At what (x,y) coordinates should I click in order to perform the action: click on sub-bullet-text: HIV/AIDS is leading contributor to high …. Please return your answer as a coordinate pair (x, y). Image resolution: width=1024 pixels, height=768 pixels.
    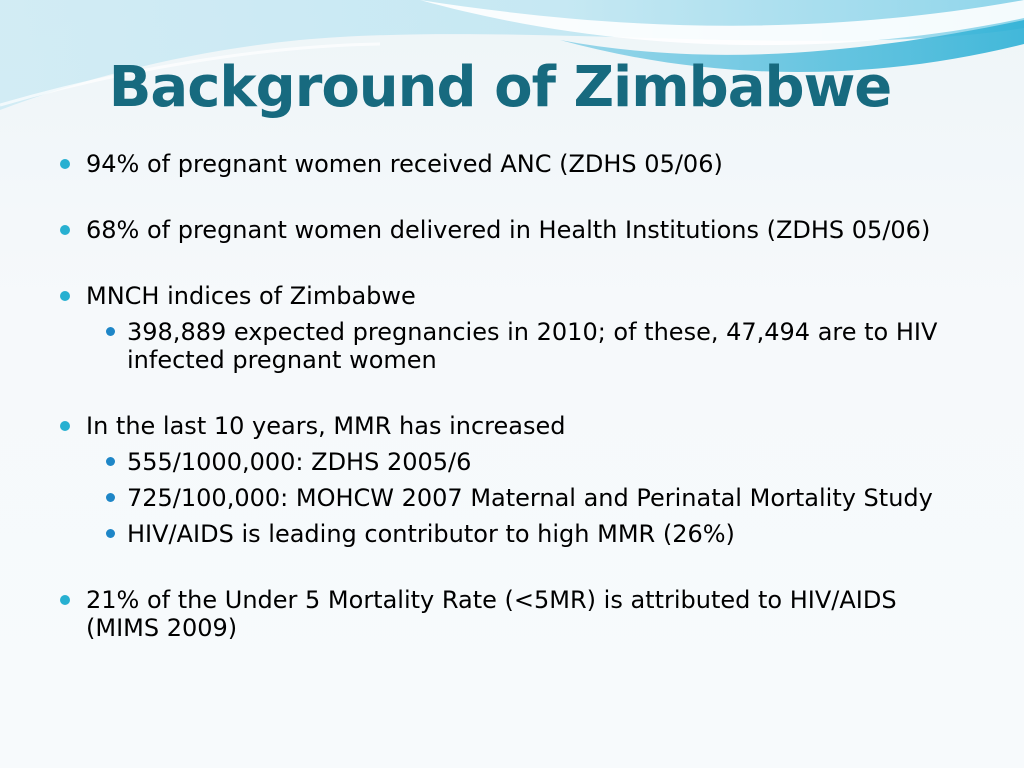
    Looking at the image, I should click on (431, 534).